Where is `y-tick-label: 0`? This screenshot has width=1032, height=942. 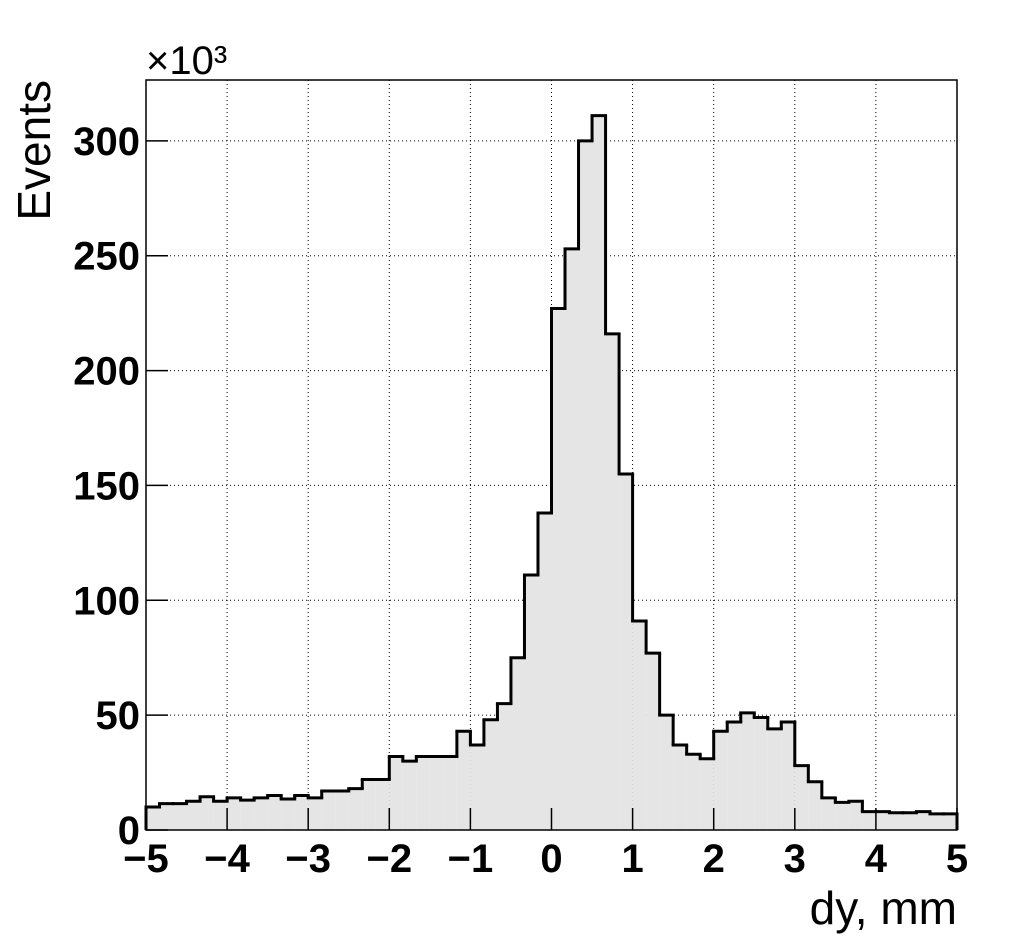 y-tick-label: 0 is located at coordinates (129, 831).